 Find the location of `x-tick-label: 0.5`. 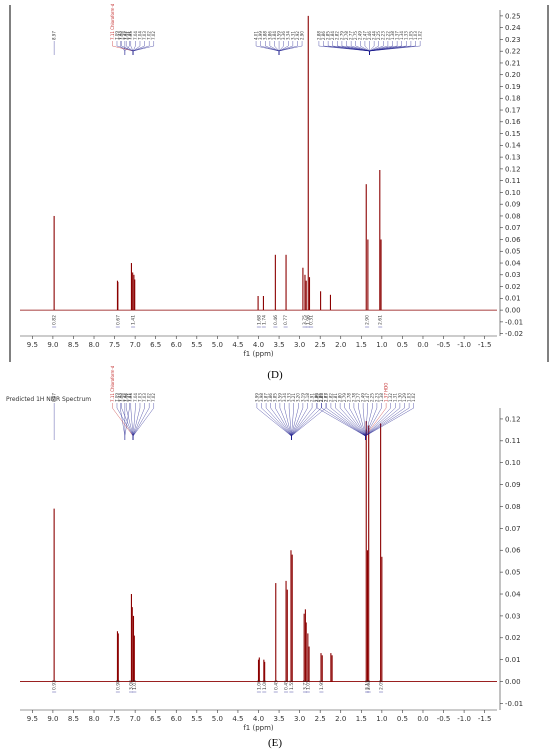

x-tick-label: 0.5 is located at coordinates (402, 719).